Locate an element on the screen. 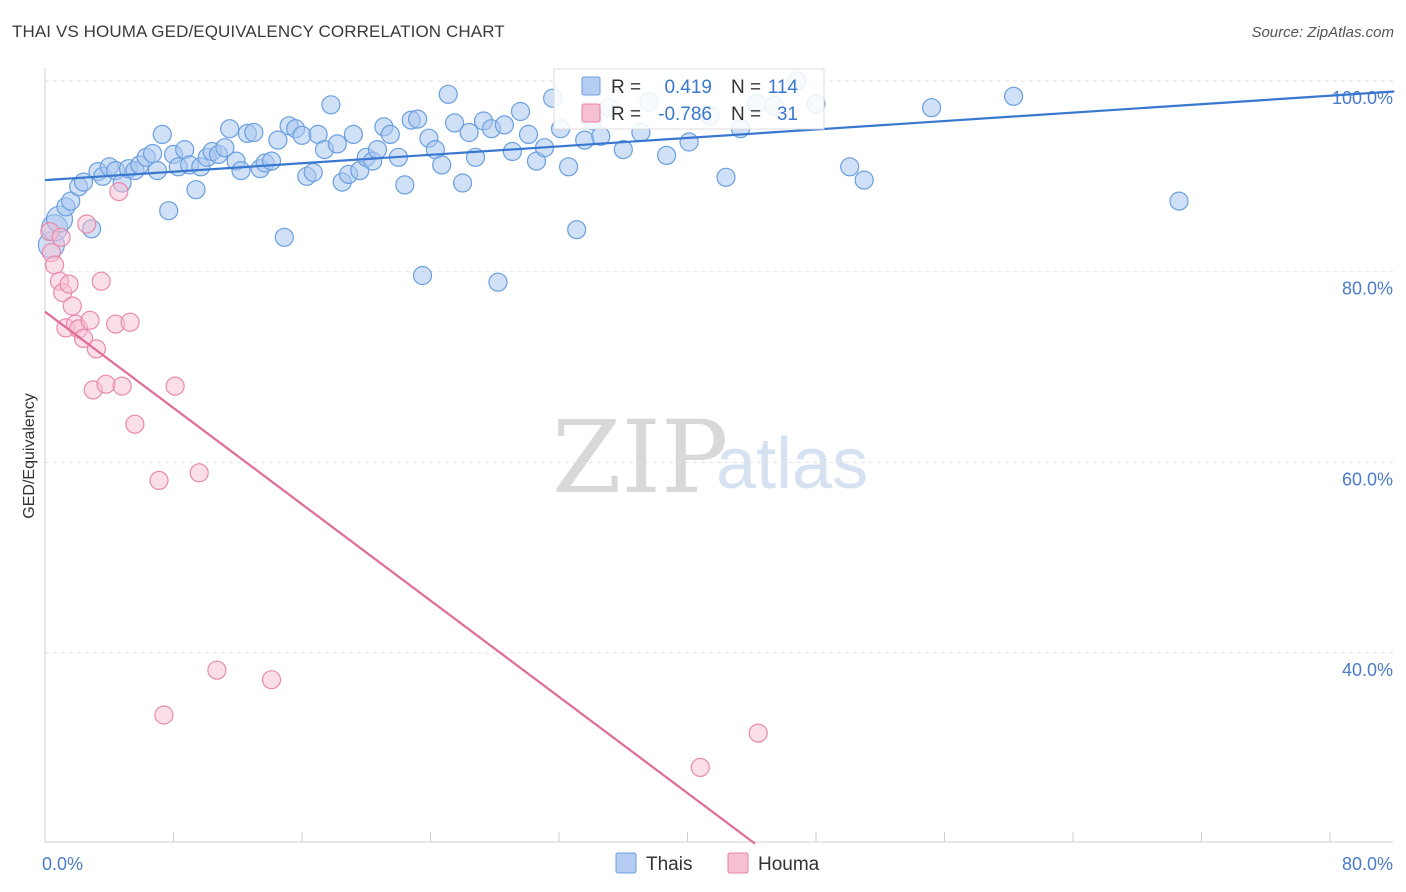 This screenshot has height=892, width=1406. y-tick-label-0: 40.0% is located at coordinates (1367, 670).